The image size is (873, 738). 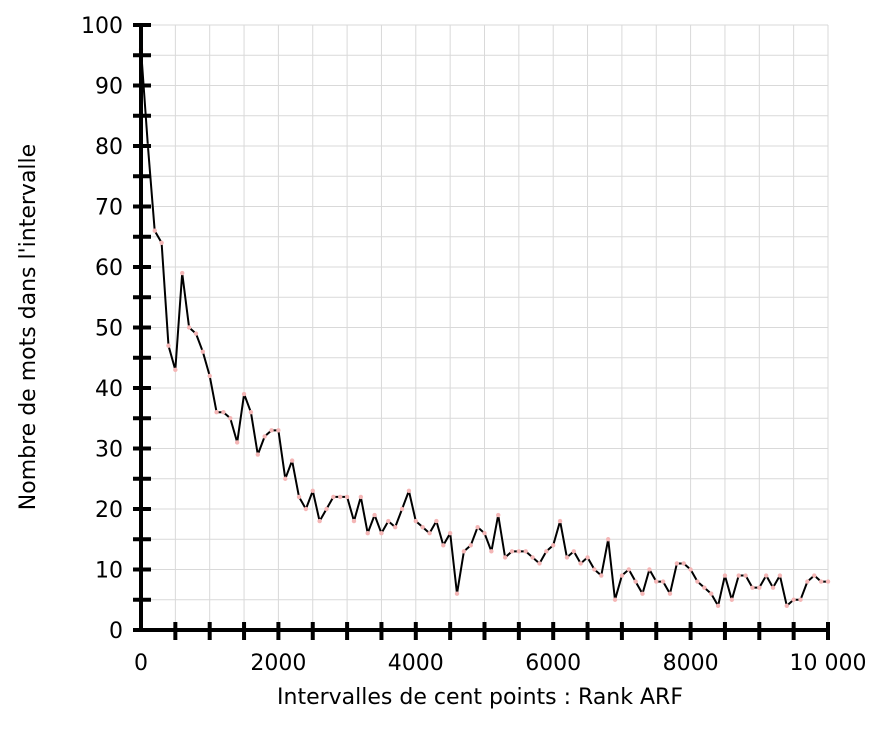 I want to click on y-axis-title: Nombre de mots dans l'intervalle, so click(x=28, y=327).